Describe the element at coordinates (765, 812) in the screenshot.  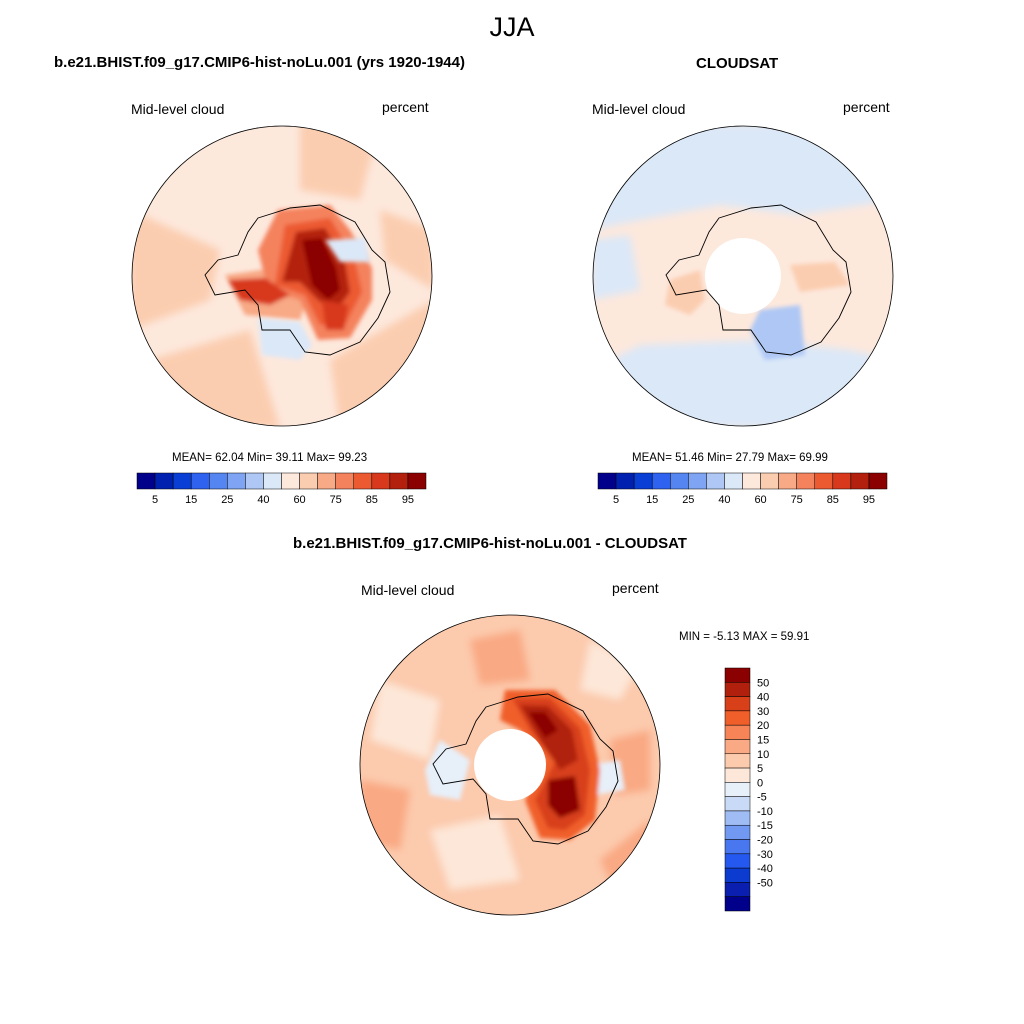
I see `colorbar-difference-tick-label: -10` at that location.